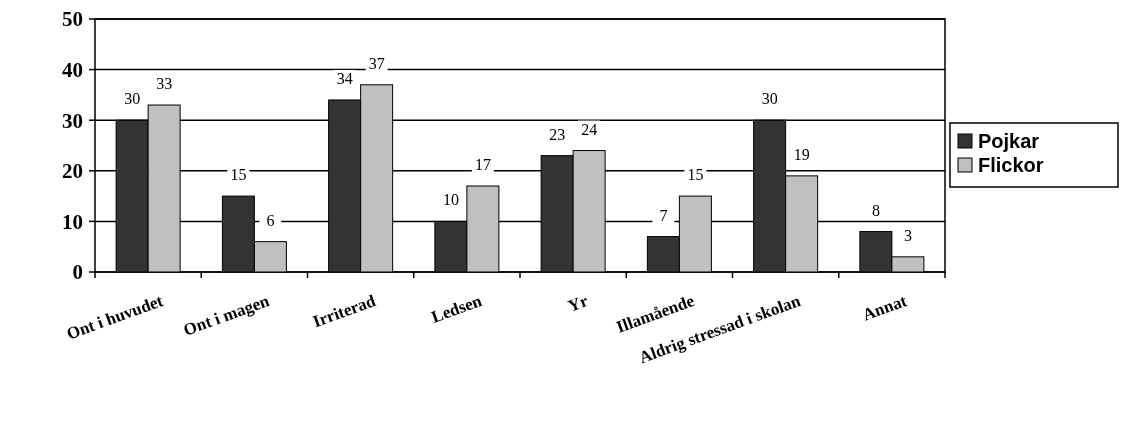  What do you see at coordinates (557, 134) in the screenshot?
I see `data-label: 23` at bounding box center [557, 134].